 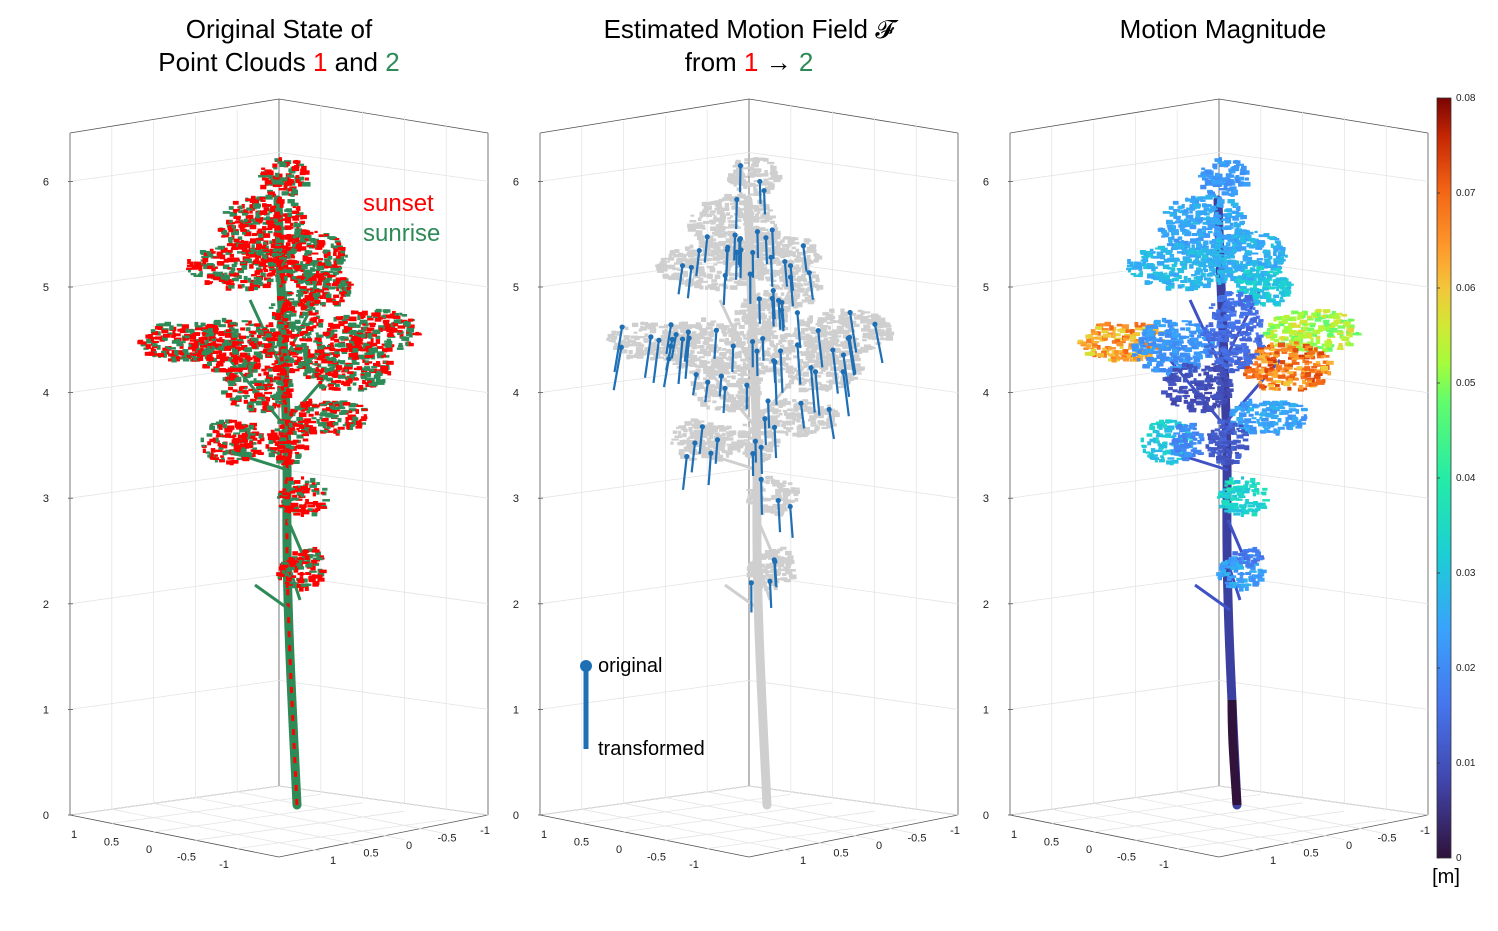 I want to click on title-part: 1, so click(x=320, y=62).